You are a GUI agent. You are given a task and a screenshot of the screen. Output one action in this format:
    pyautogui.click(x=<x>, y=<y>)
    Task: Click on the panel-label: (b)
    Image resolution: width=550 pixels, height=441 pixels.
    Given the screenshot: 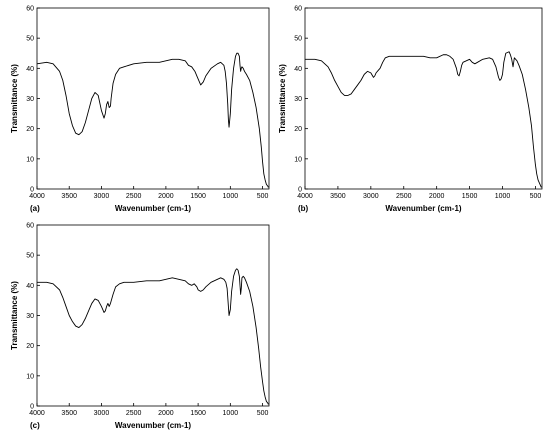 What is the action you would take?
    pyautogui.click(x=303, y=208)
    